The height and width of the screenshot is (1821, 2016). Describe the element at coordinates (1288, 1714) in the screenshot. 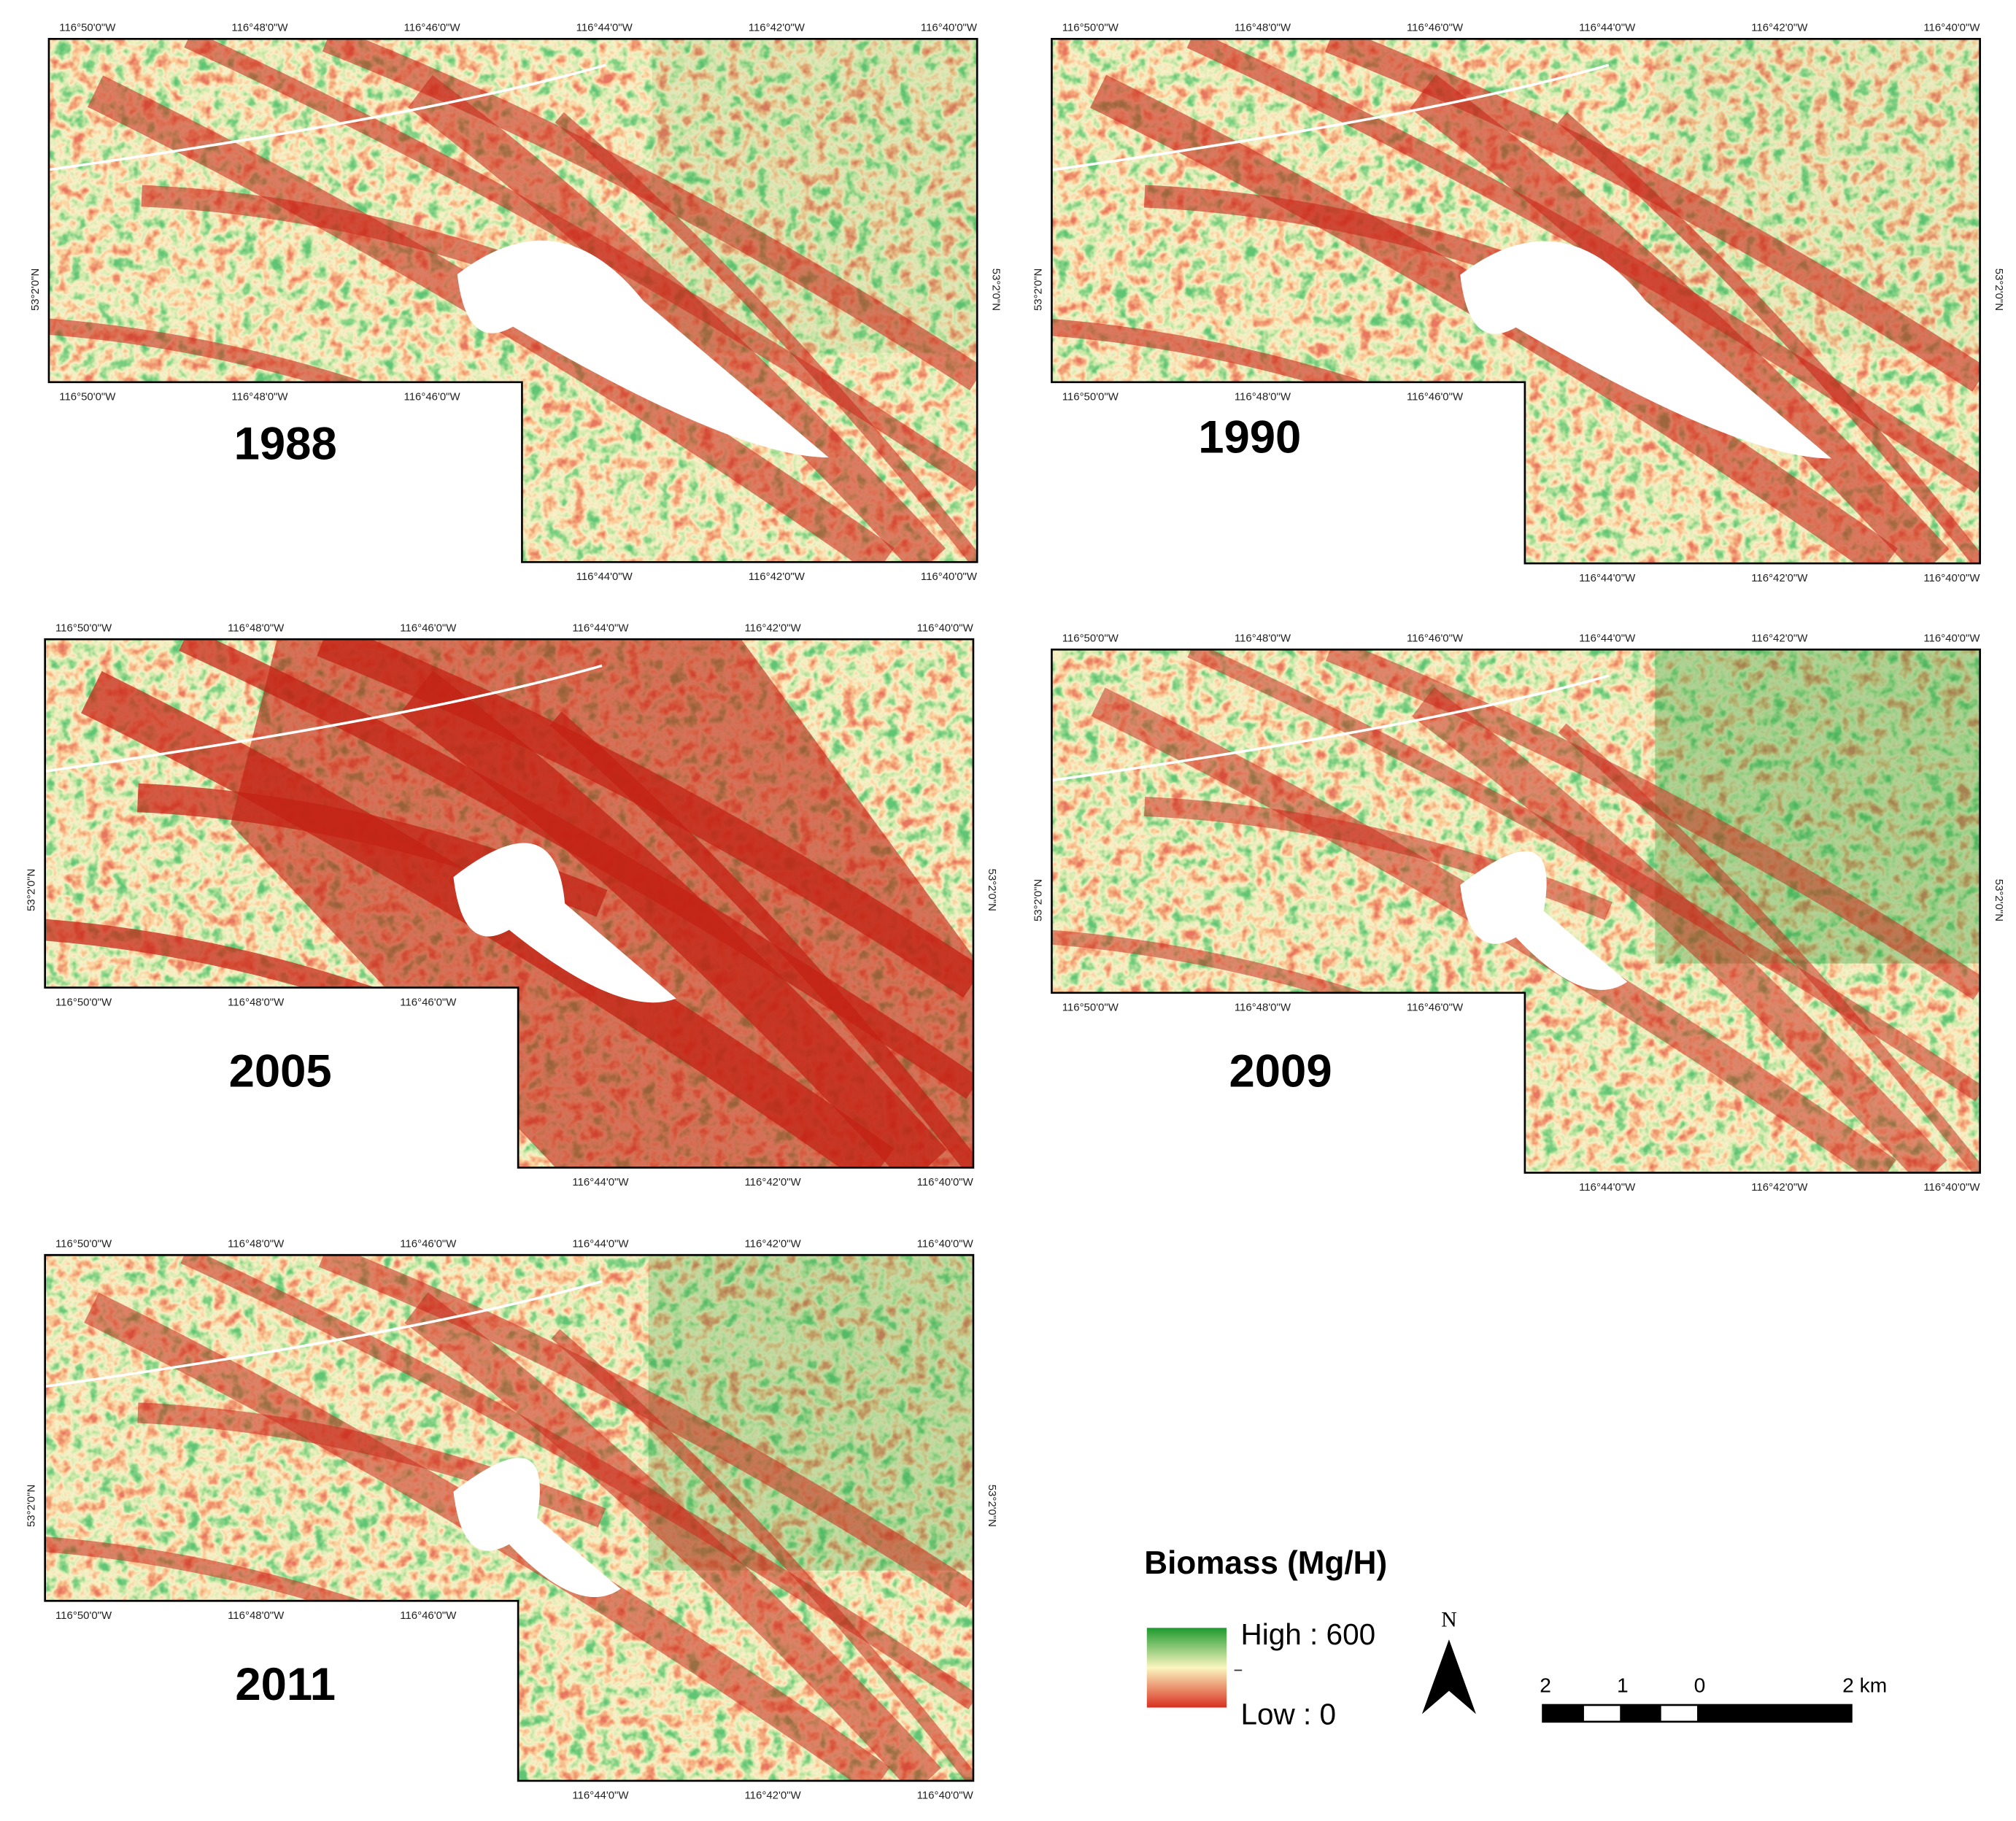

I see `legend-low: Low : 0` at that location.